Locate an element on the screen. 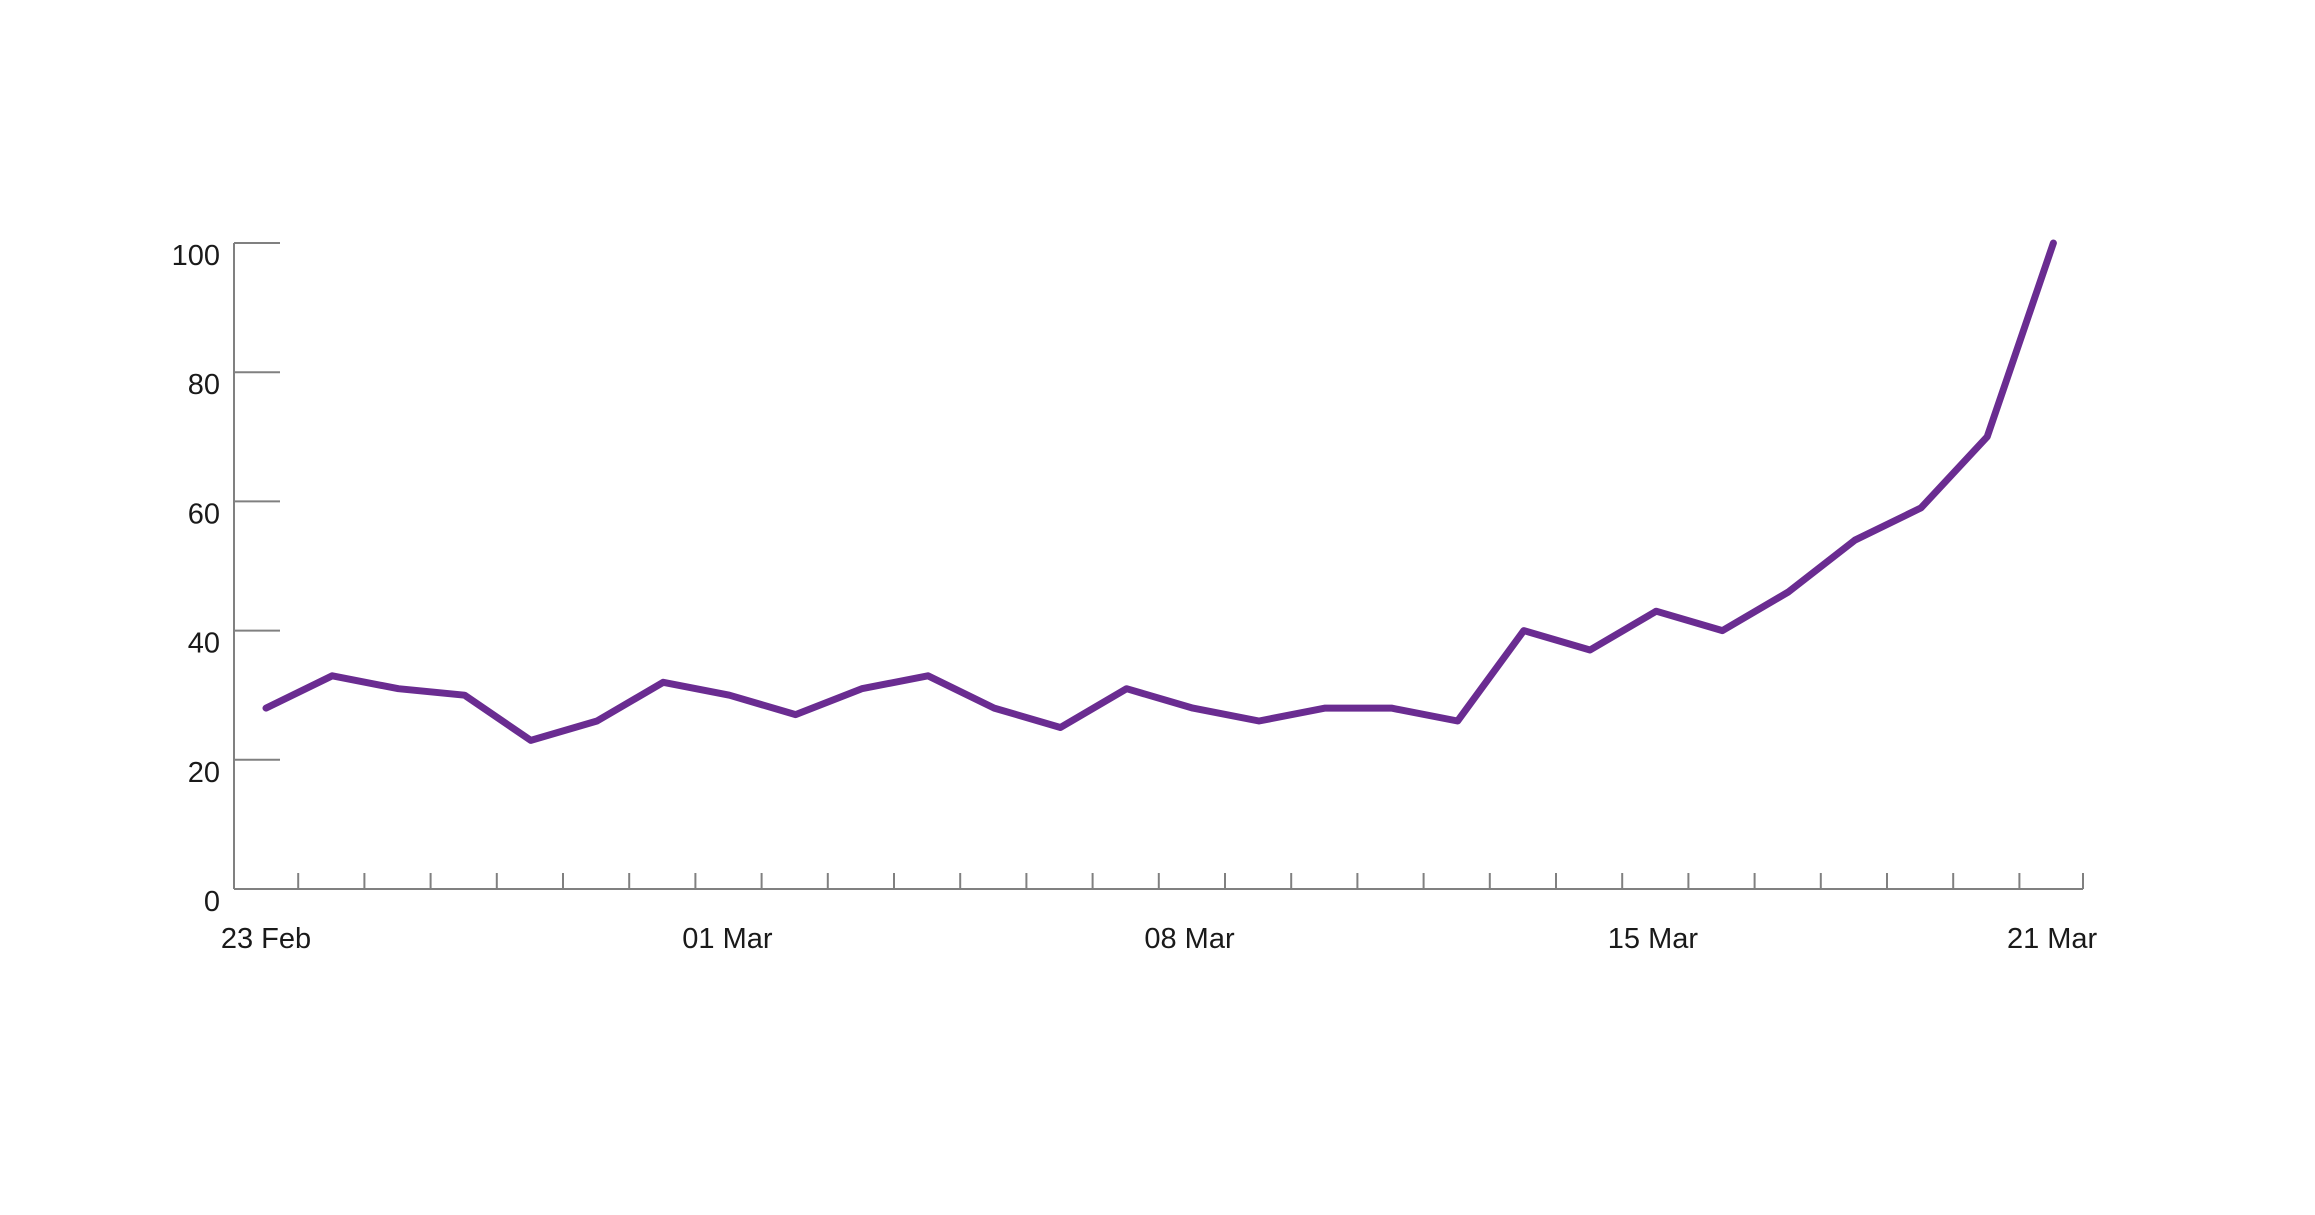 This screenshot has width=2315, height=1215. y-tick-label: 40 is located at coordinates (204, 644).